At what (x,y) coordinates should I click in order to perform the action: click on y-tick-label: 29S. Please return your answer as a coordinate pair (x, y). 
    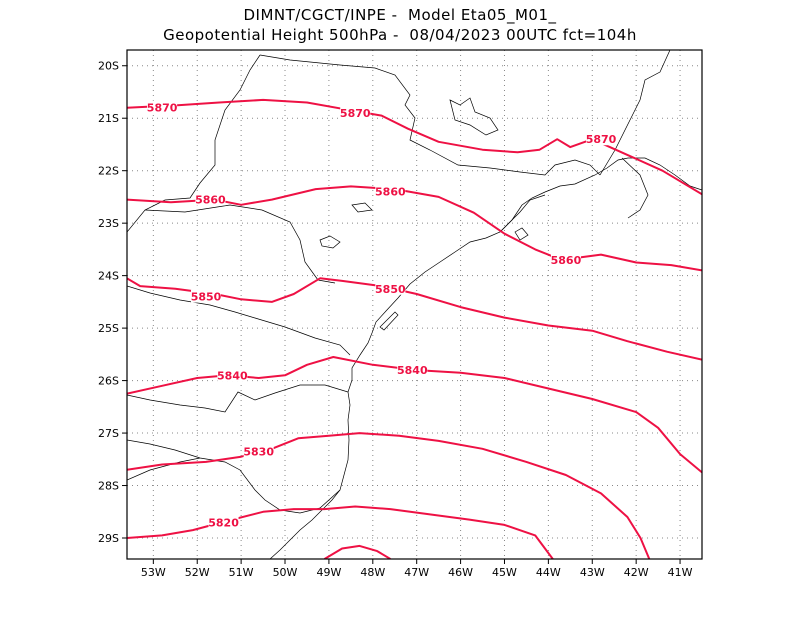
    Looking at the image, I should click on (108, 538).